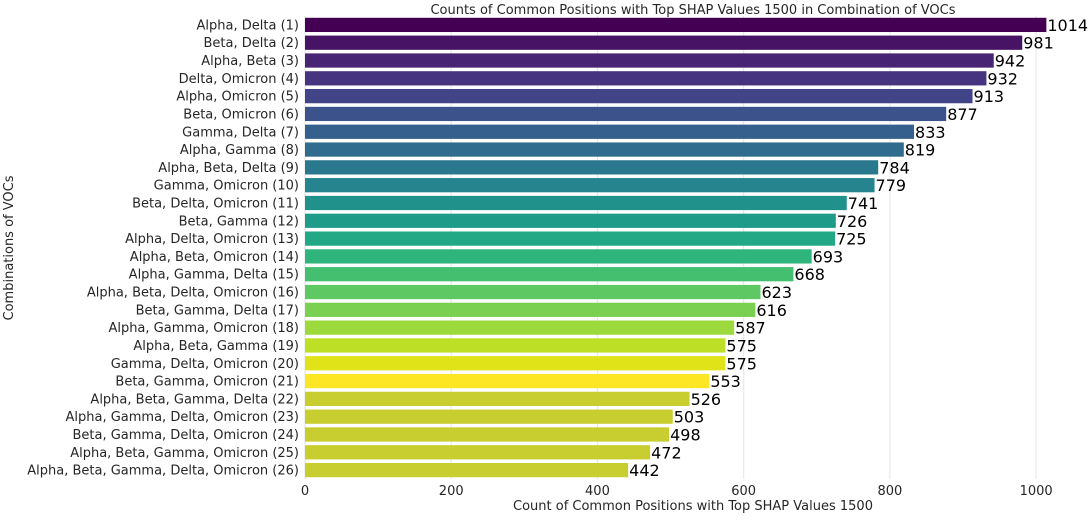 This screenshot has width=1089, height=521. Describe the element at coordinates (239, 79) in the screenshot. I see `category-label: Delta, Omicron (4)` at that location.